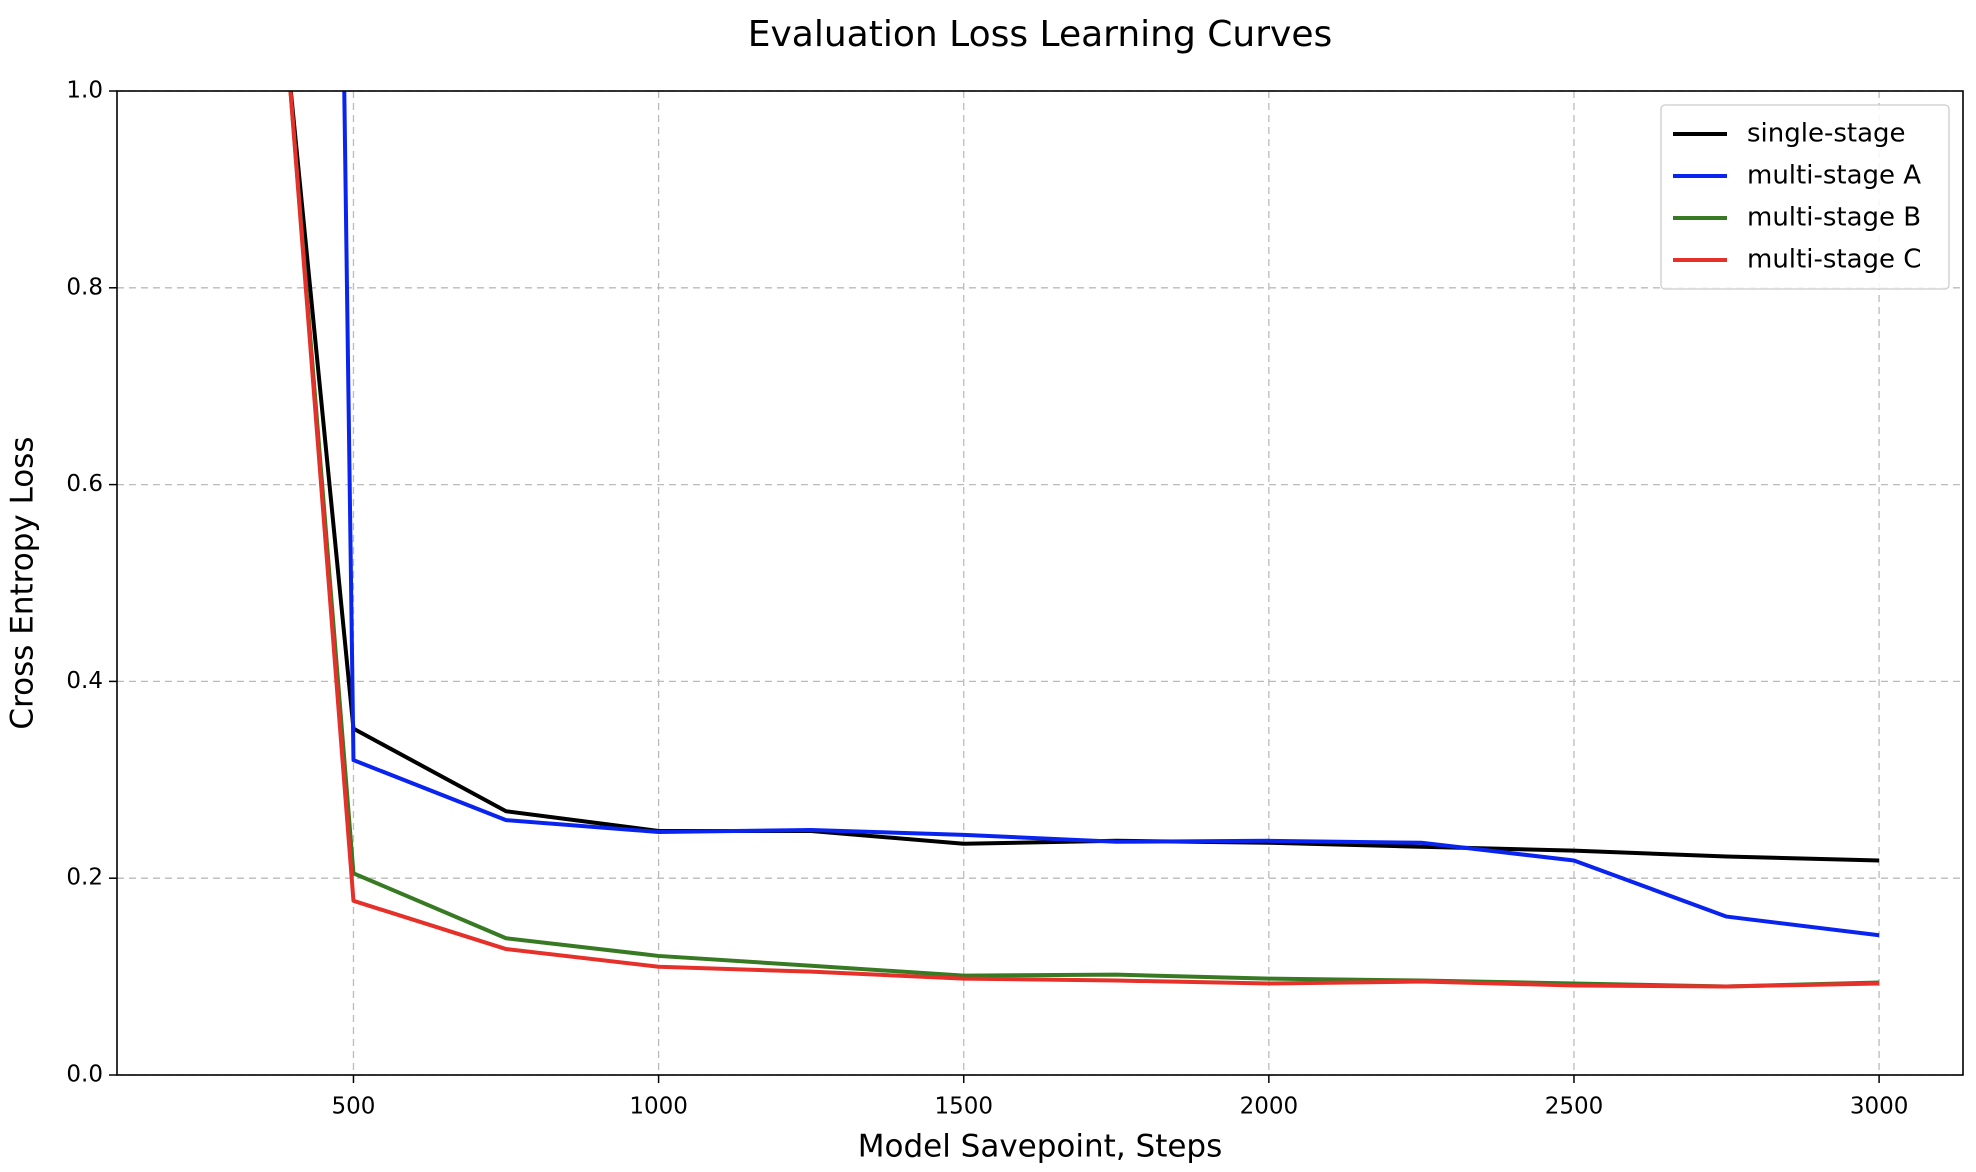 The height and width of the screenshot is (1172, 1976). I want to click on x-tick-label: 2000, so click(1269, 1107).